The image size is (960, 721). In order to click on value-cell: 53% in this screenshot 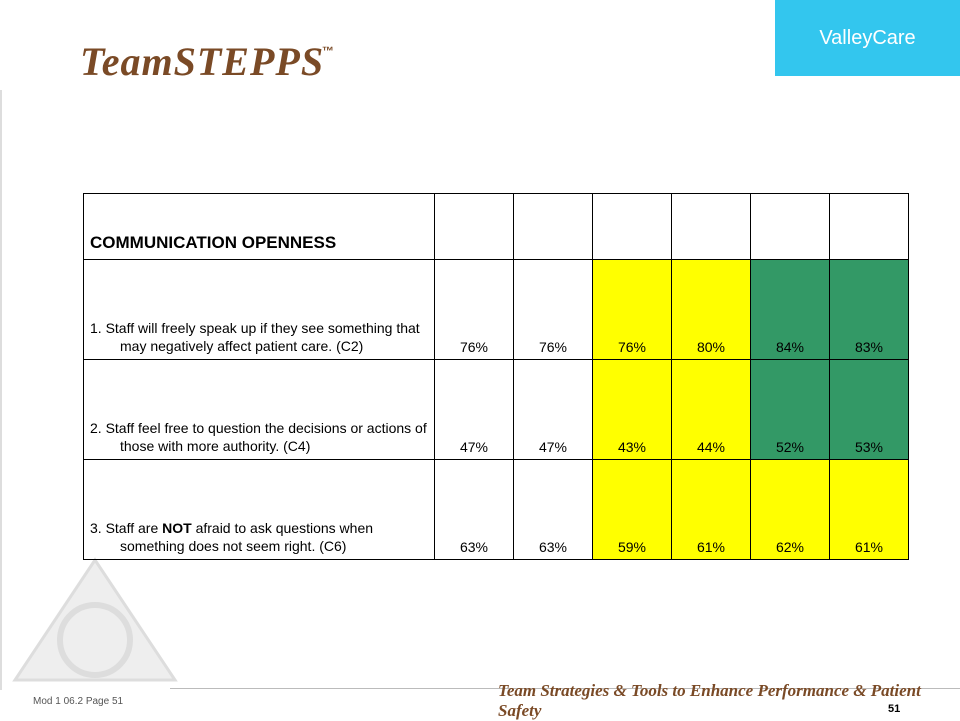, I will do `click(869, 409)`.